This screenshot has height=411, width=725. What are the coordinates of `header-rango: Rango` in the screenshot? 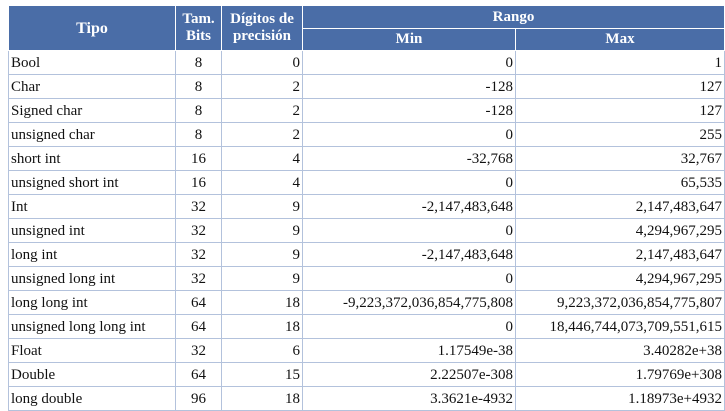 It's located at (513, 17).